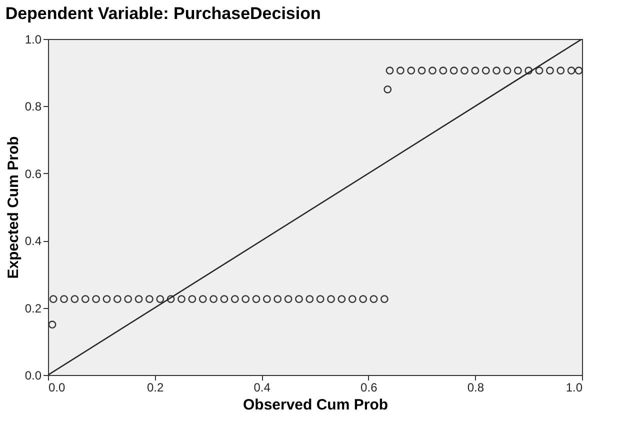 The width and height of the screenshot is (636, 434). Describe the element at coordinates (33, 107) in the screenshot. I see `y-tick-label: 0.8` at that location.